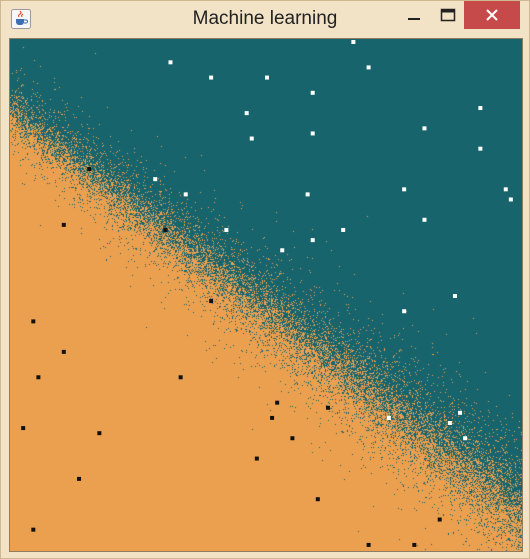 Image resolution: width=530 pixels, height=559 pixels. I want to click on close-icon, so click(492, 15).